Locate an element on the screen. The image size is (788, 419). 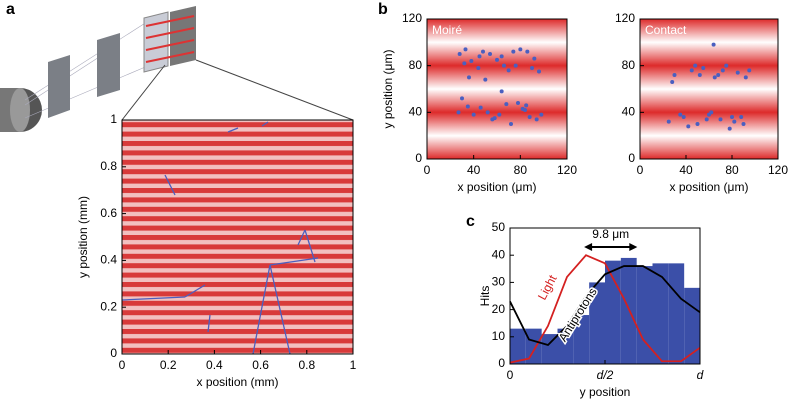
y-tick-label: 50 is located at coordinates (499, 227).